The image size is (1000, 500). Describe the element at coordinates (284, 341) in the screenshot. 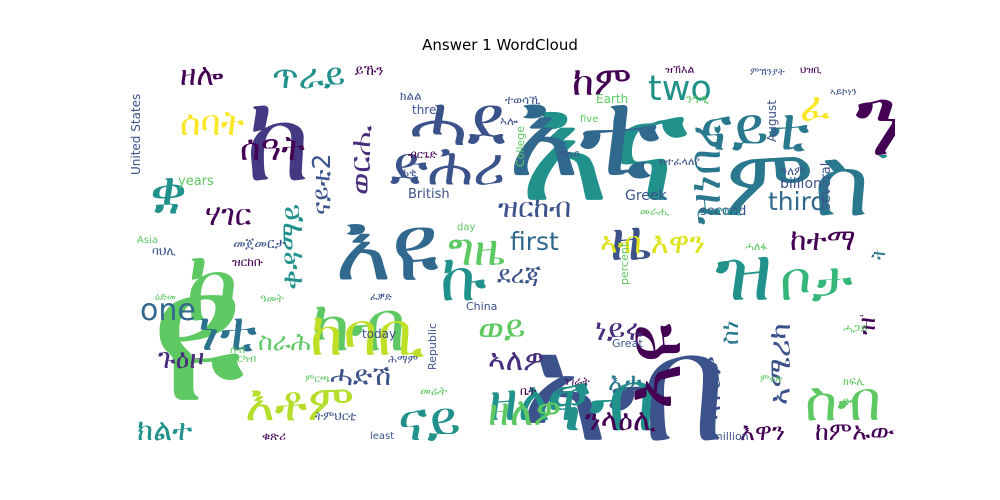

I see `word-46: ስራሕ` at that location.